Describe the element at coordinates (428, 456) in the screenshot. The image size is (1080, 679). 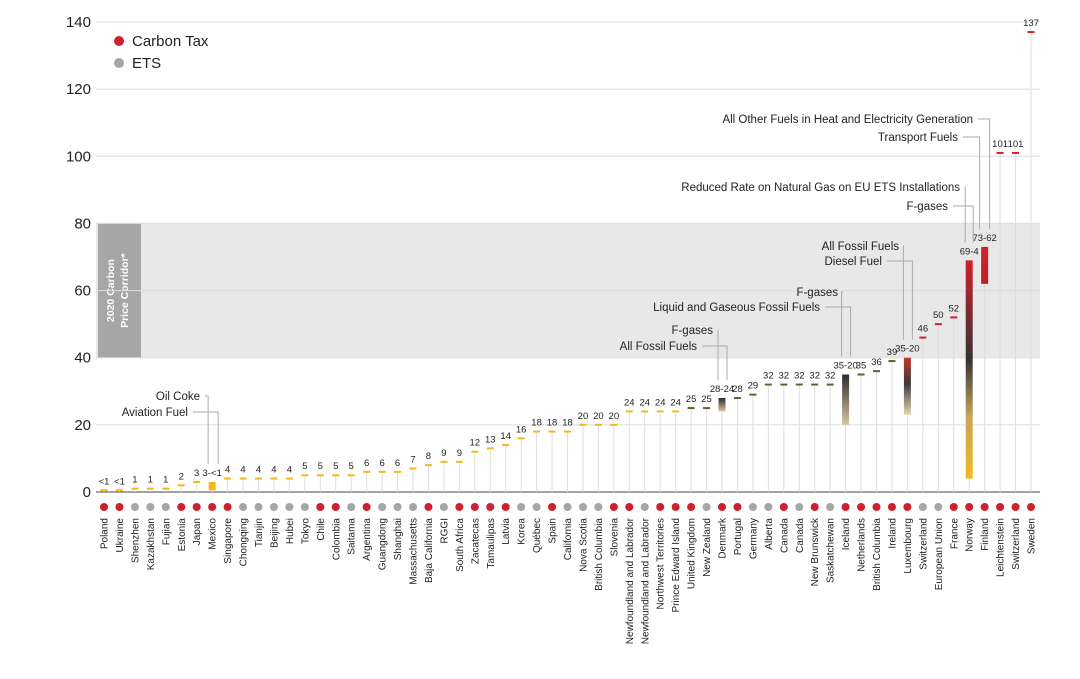
I see `value-label: 8` at that location.